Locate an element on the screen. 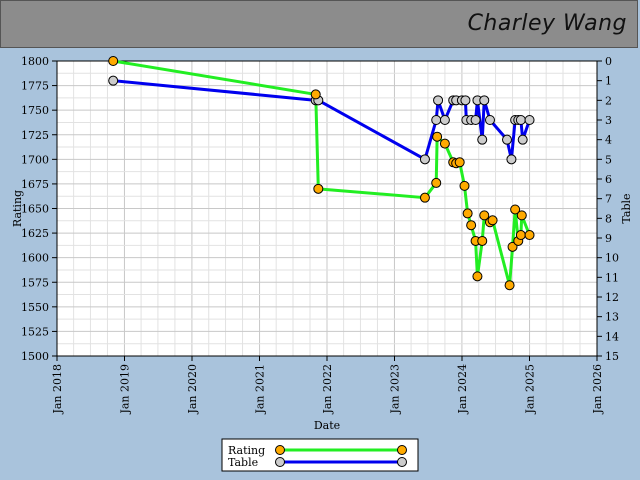 The height and width of the screenshot is (480, 640). x-tick-label: Jan 2020 is located at coordinates (192, 389).